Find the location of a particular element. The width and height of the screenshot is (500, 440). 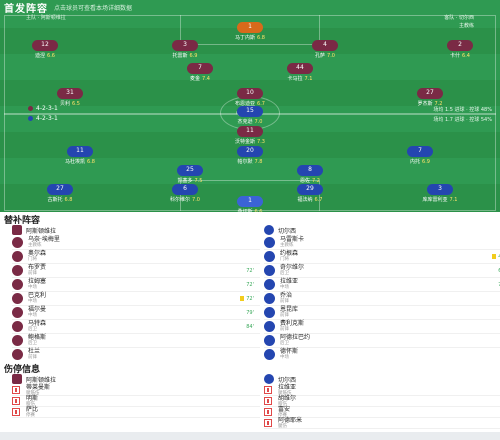

player-rating: 7.1 is located at coordinates (308, 79).